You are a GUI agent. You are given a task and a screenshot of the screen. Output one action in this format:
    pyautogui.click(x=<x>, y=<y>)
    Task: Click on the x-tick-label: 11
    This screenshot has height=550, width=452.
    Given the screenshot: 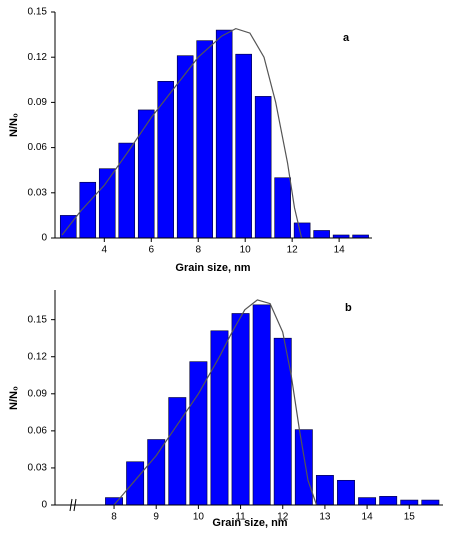 What is the action you would take?
    pyautogui.click(x=240, y=517)
    